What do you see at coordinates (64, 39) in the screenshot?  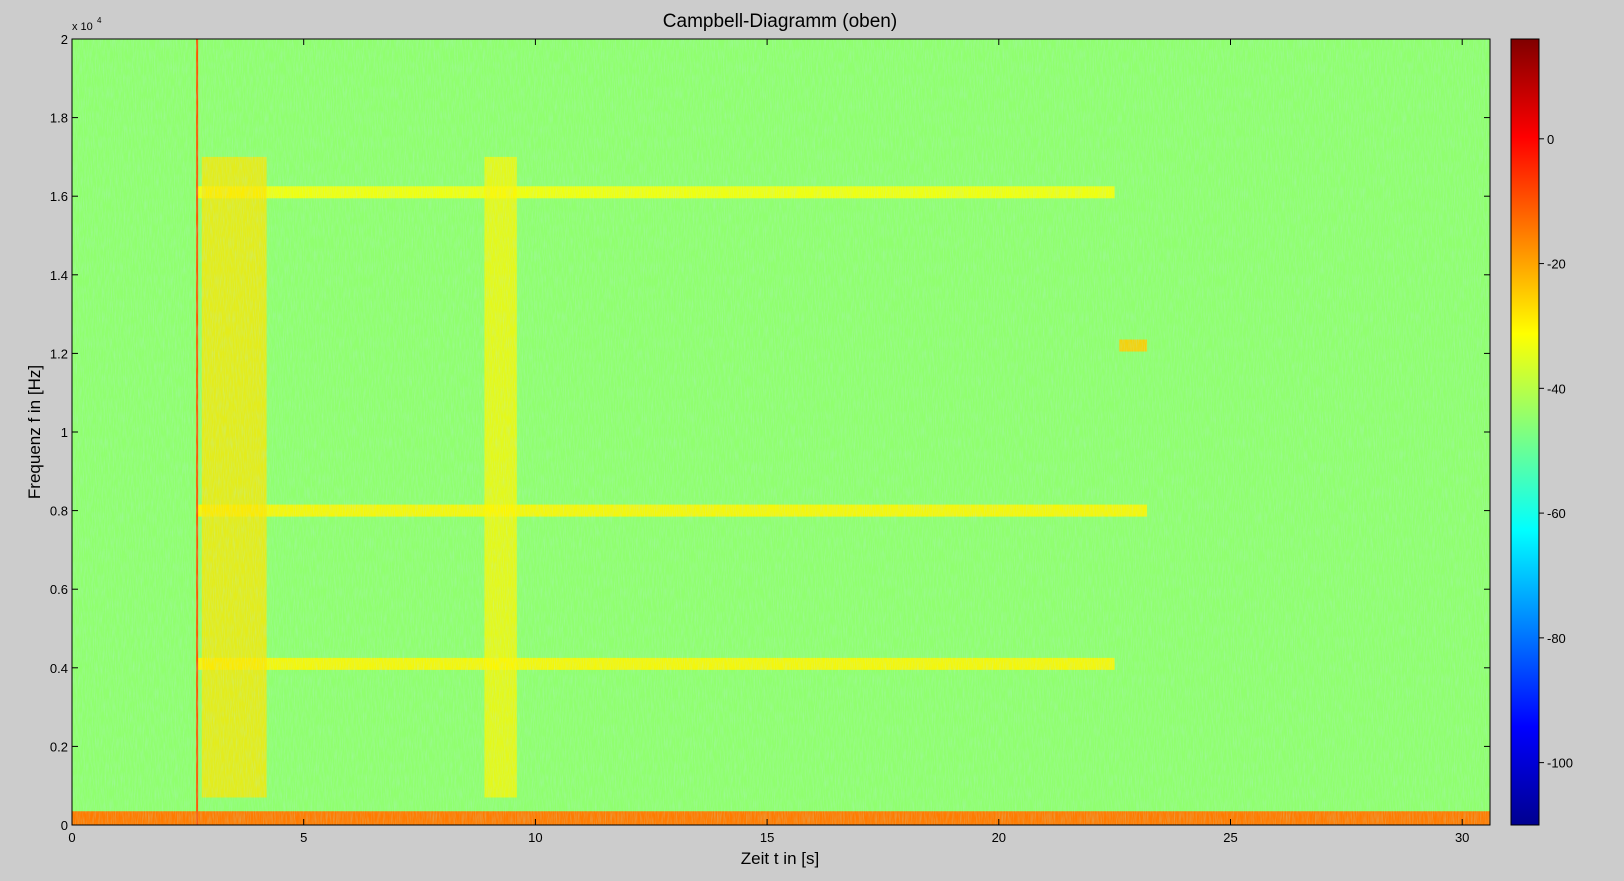 I see `y-tick-label: 2` at bounding box center [64, 39].